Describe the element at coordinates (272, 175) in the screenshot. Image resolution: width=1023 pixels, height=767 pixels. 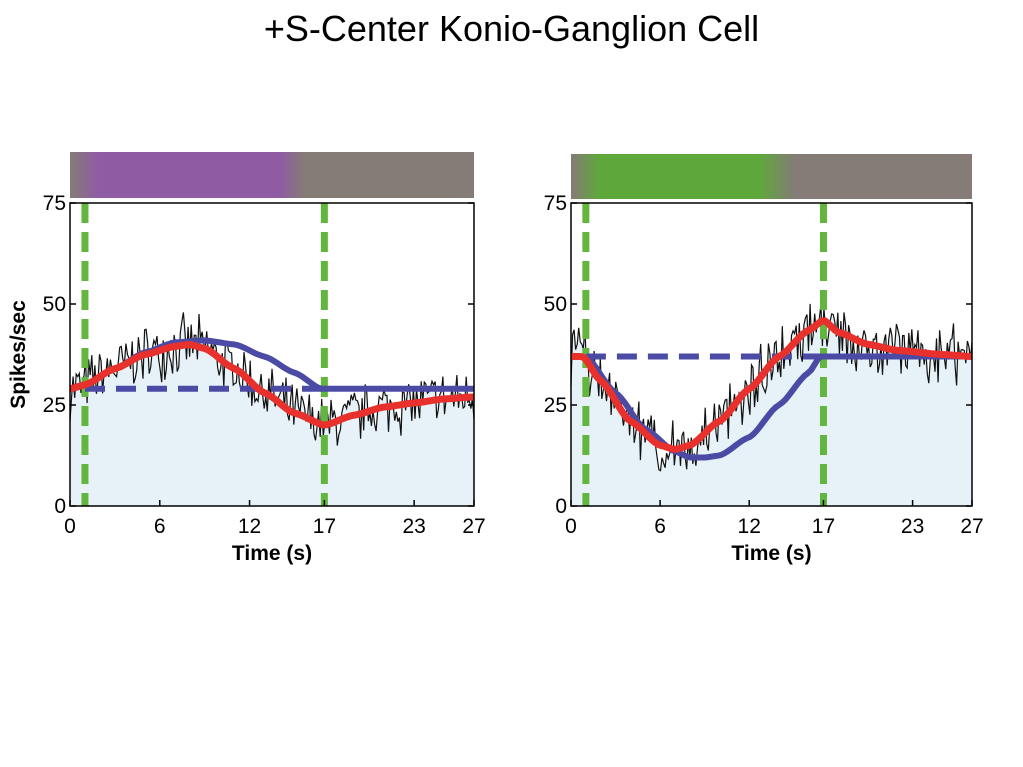
I see `stimulus-bar-violet` at that location.